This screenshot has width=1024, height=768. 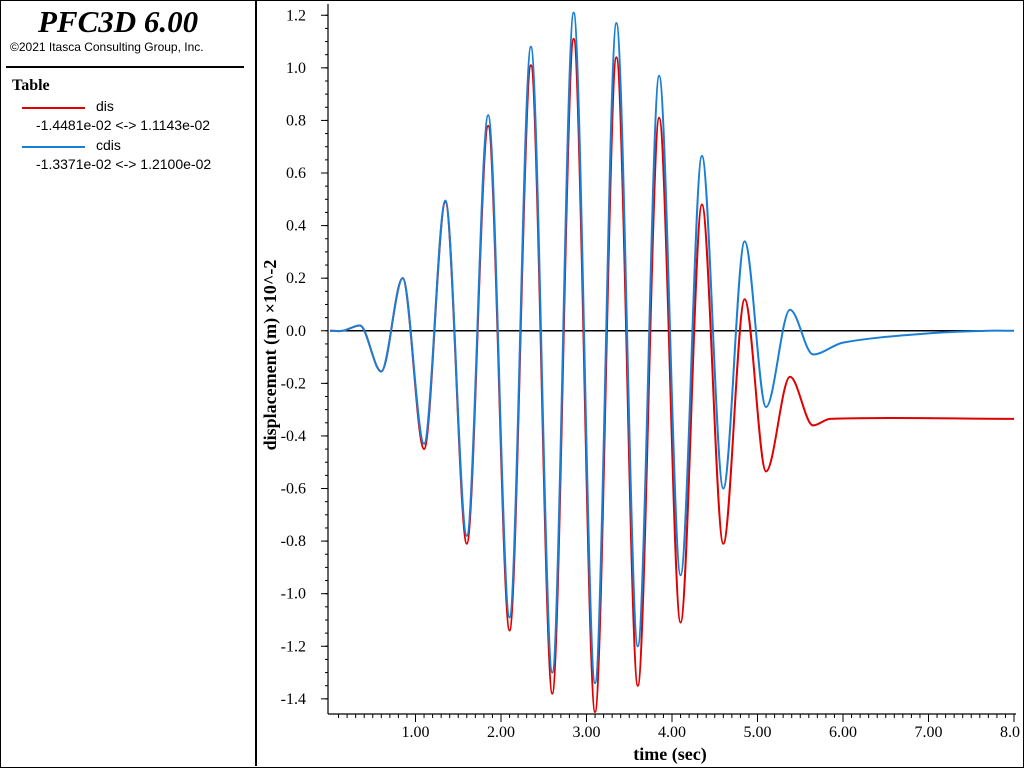 I want to click on legend-name-cdis: cdis, so click(x=108, y=145).